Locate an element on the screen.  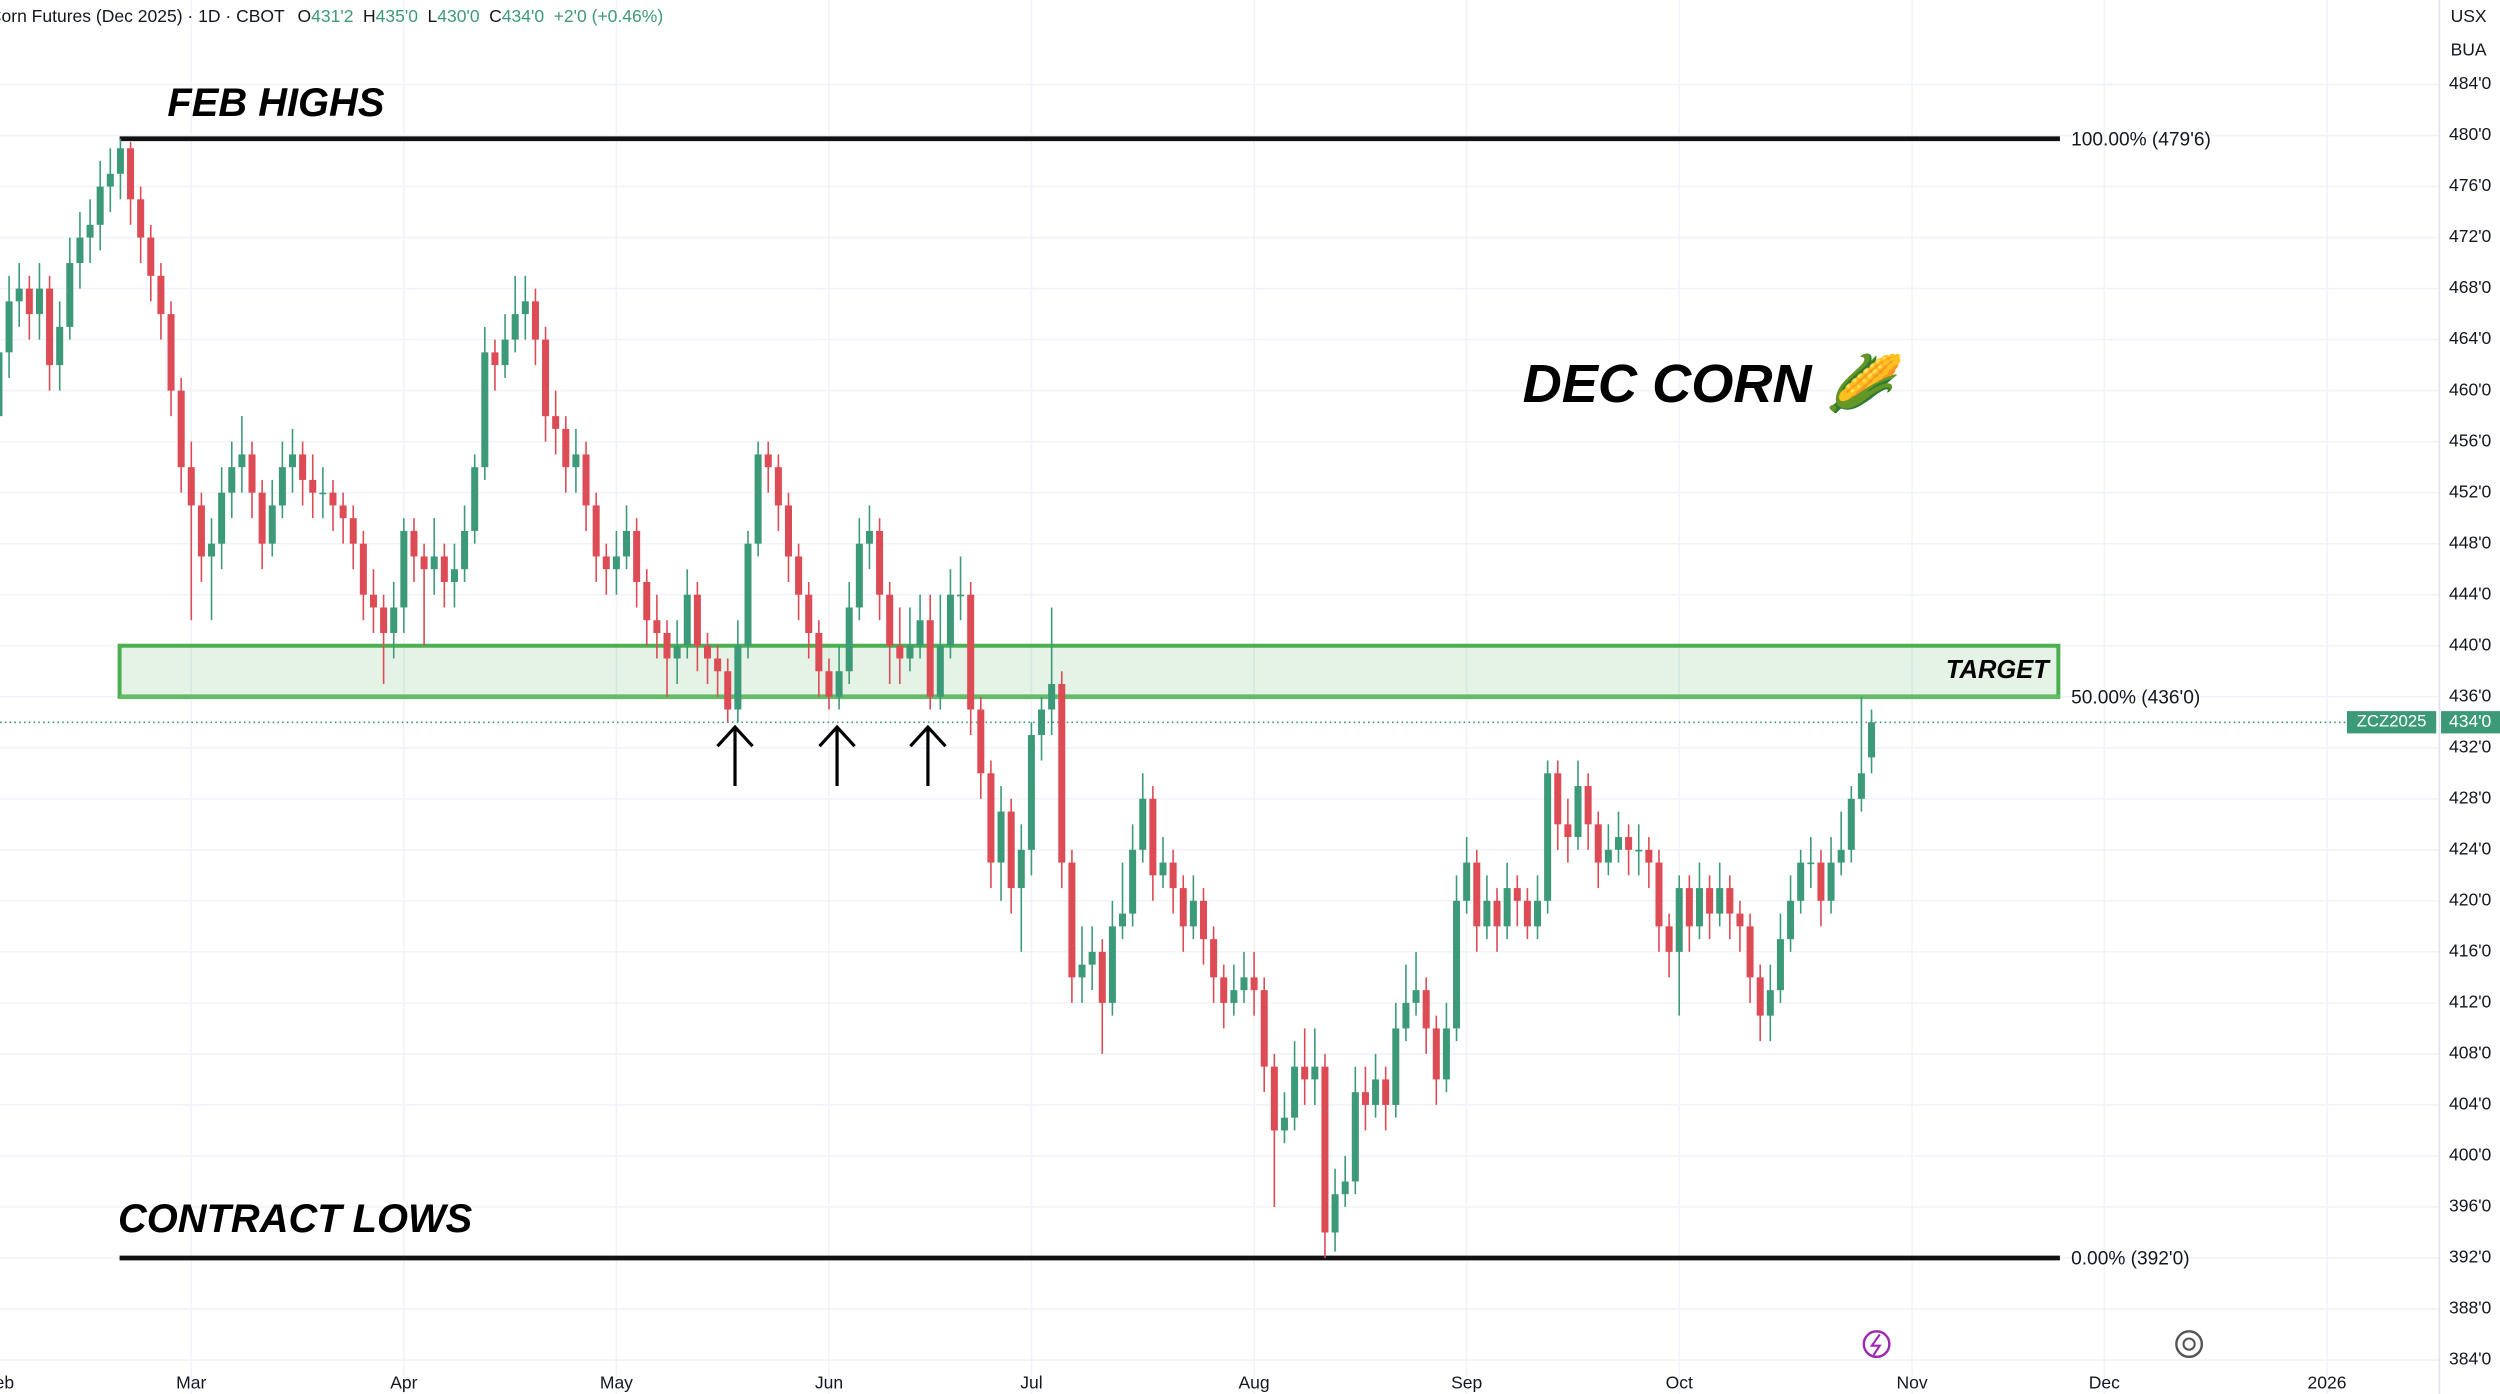
x-tick-label: Jun is located at coordinates (829, 1383).